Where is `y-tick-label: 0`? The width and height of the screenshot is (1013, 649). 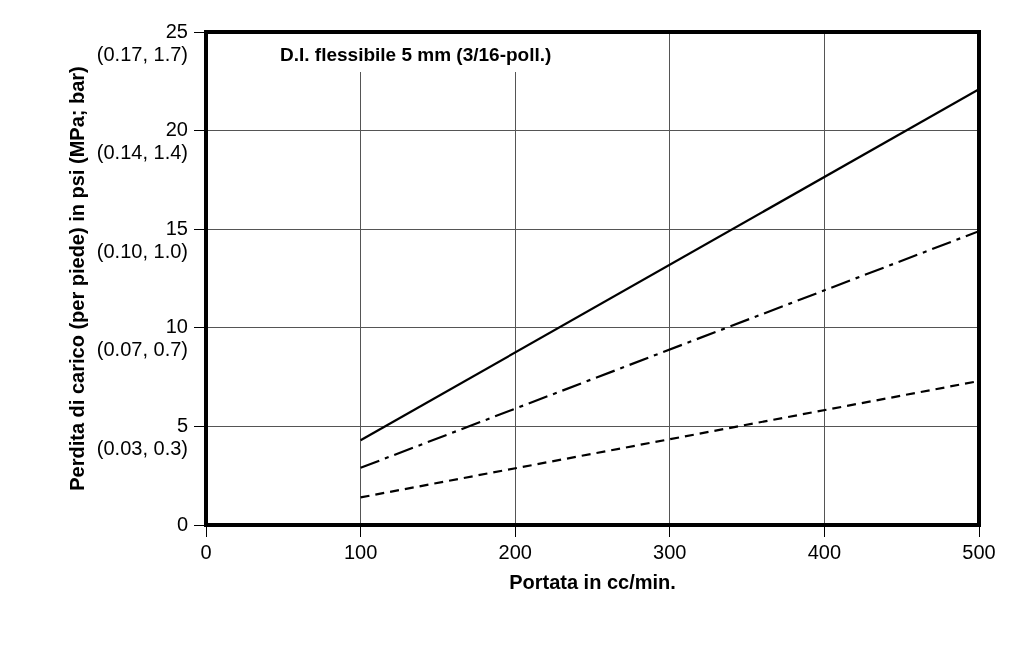
y-tick-label: 0 is located at coordinates (182, 523).